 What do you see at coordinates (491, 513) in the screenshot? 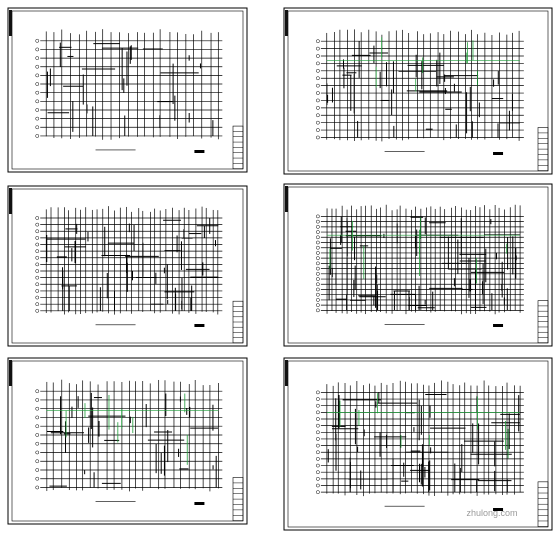
I see `watermark: zhulong.com` at bounding box center [491, 513].